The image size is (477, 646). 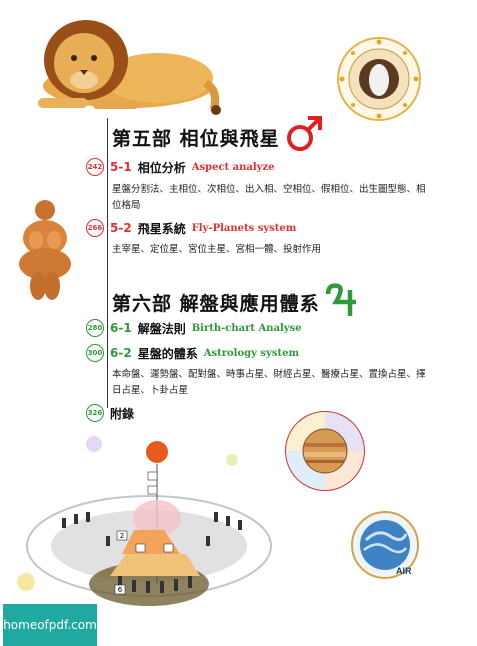 What do you see at coordinates (379, 79) in the screenshot?
I see `zodiac-wheel-top-illustration` at bounding box center [379, 79].